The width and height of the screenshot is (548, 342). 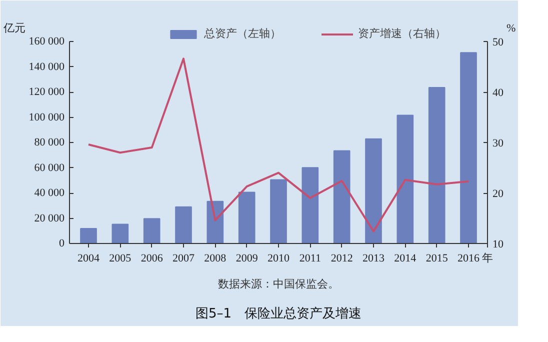 What do you see at coordinates (14, 28) in the screenshot?
I see `y-axis-title: 亿元` at bounding box center [14, 28].